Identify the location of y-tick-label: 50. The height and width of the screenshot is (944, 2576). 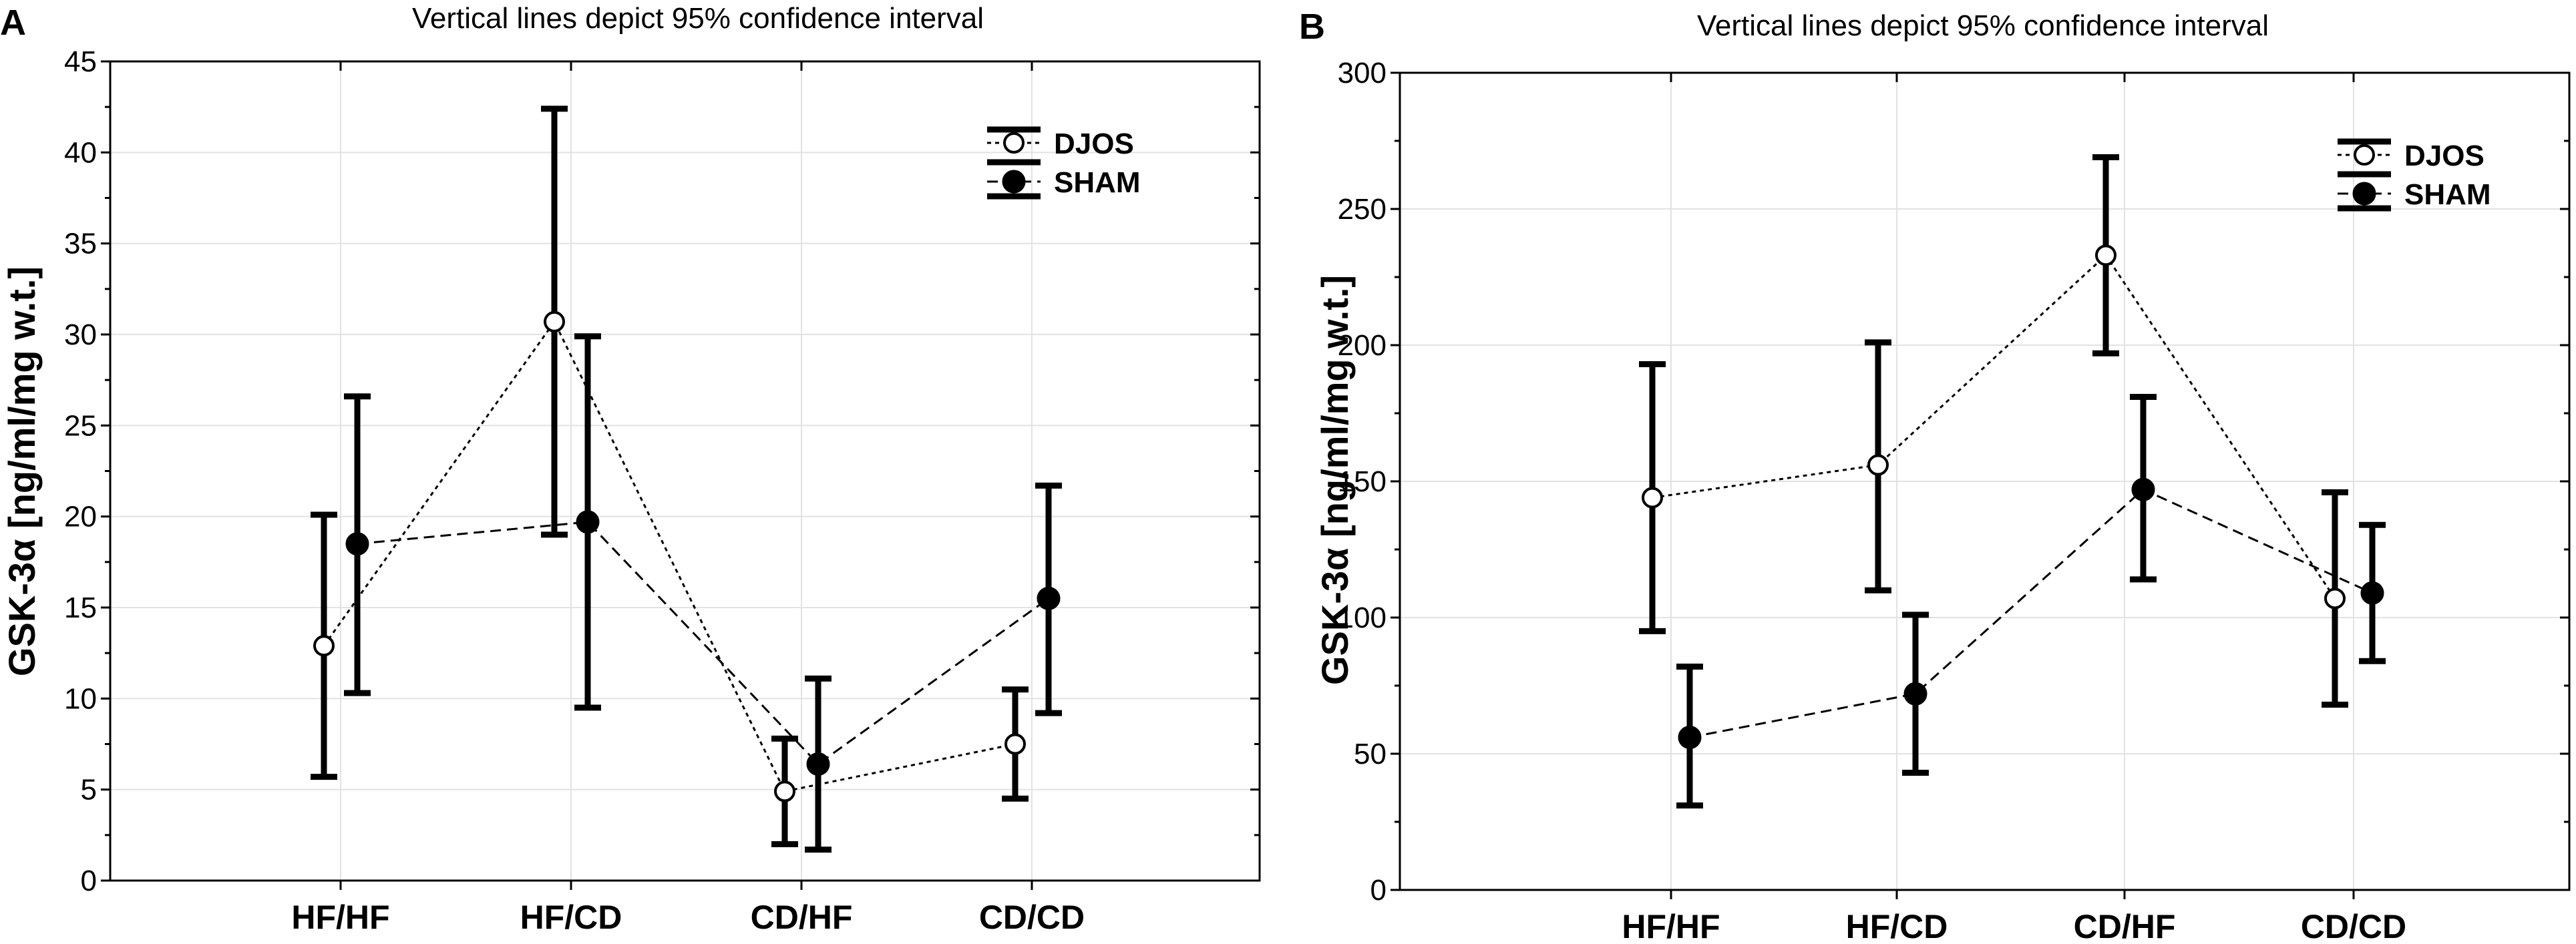
(1370, 754).